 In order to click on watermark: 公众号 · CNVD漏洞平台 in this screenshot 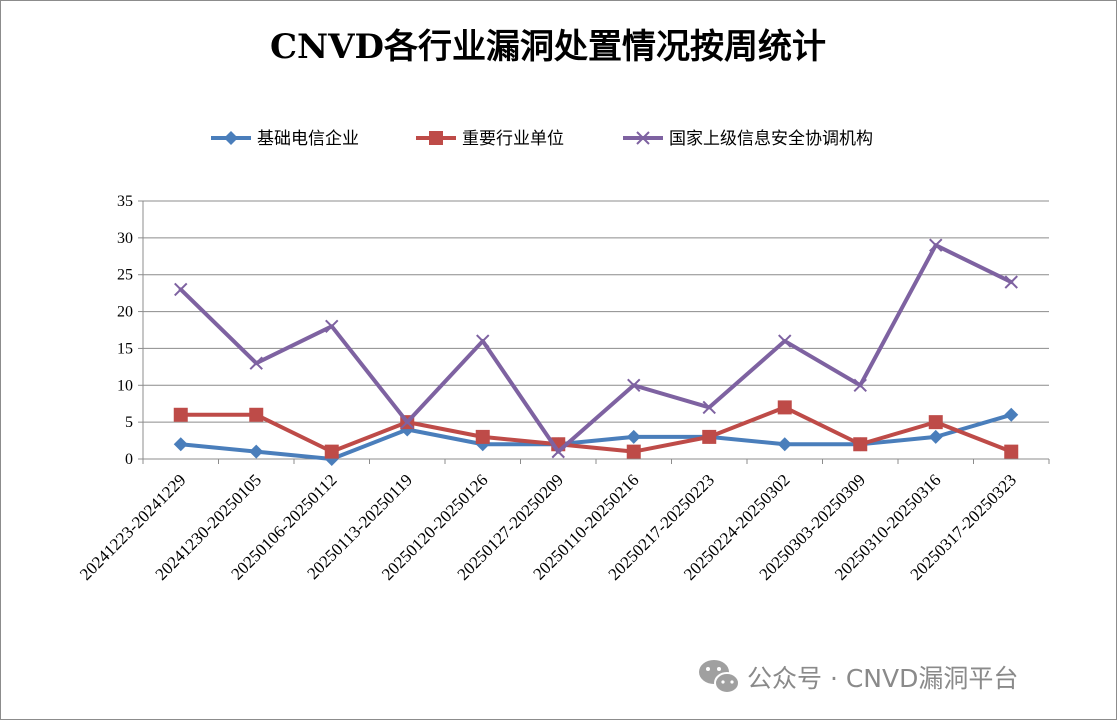, I will do `click(858, 677)`.